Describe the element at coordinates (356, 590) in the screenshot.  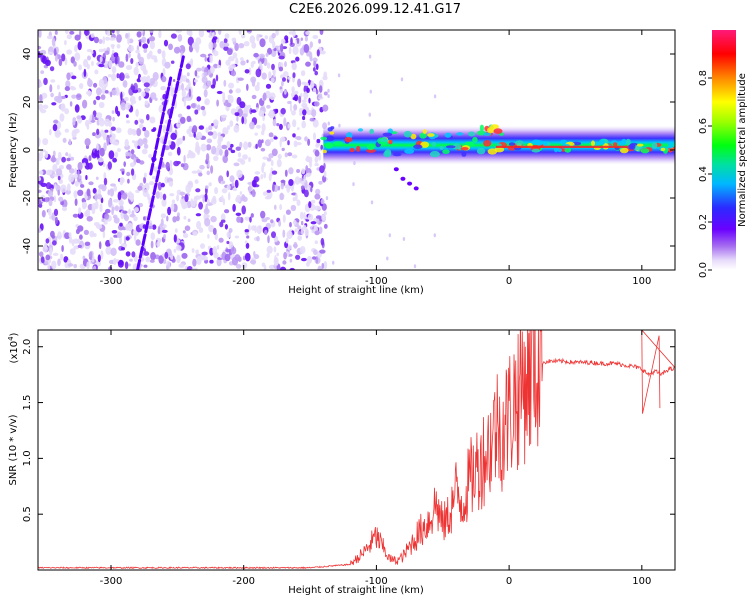
I see `snr-x-axis-label: Height of straight line (km)` at that location.